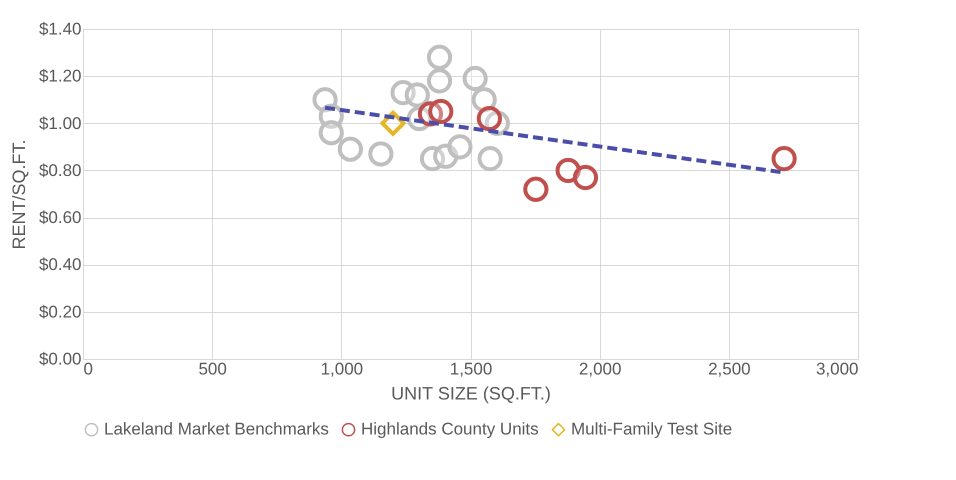  I want to click on x-tick-label: 2,000, so click(600, 369).